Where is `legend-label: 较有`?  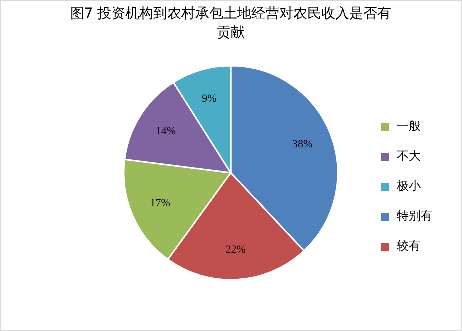 legend-label: 较有 is located at coordinates (409, 246).